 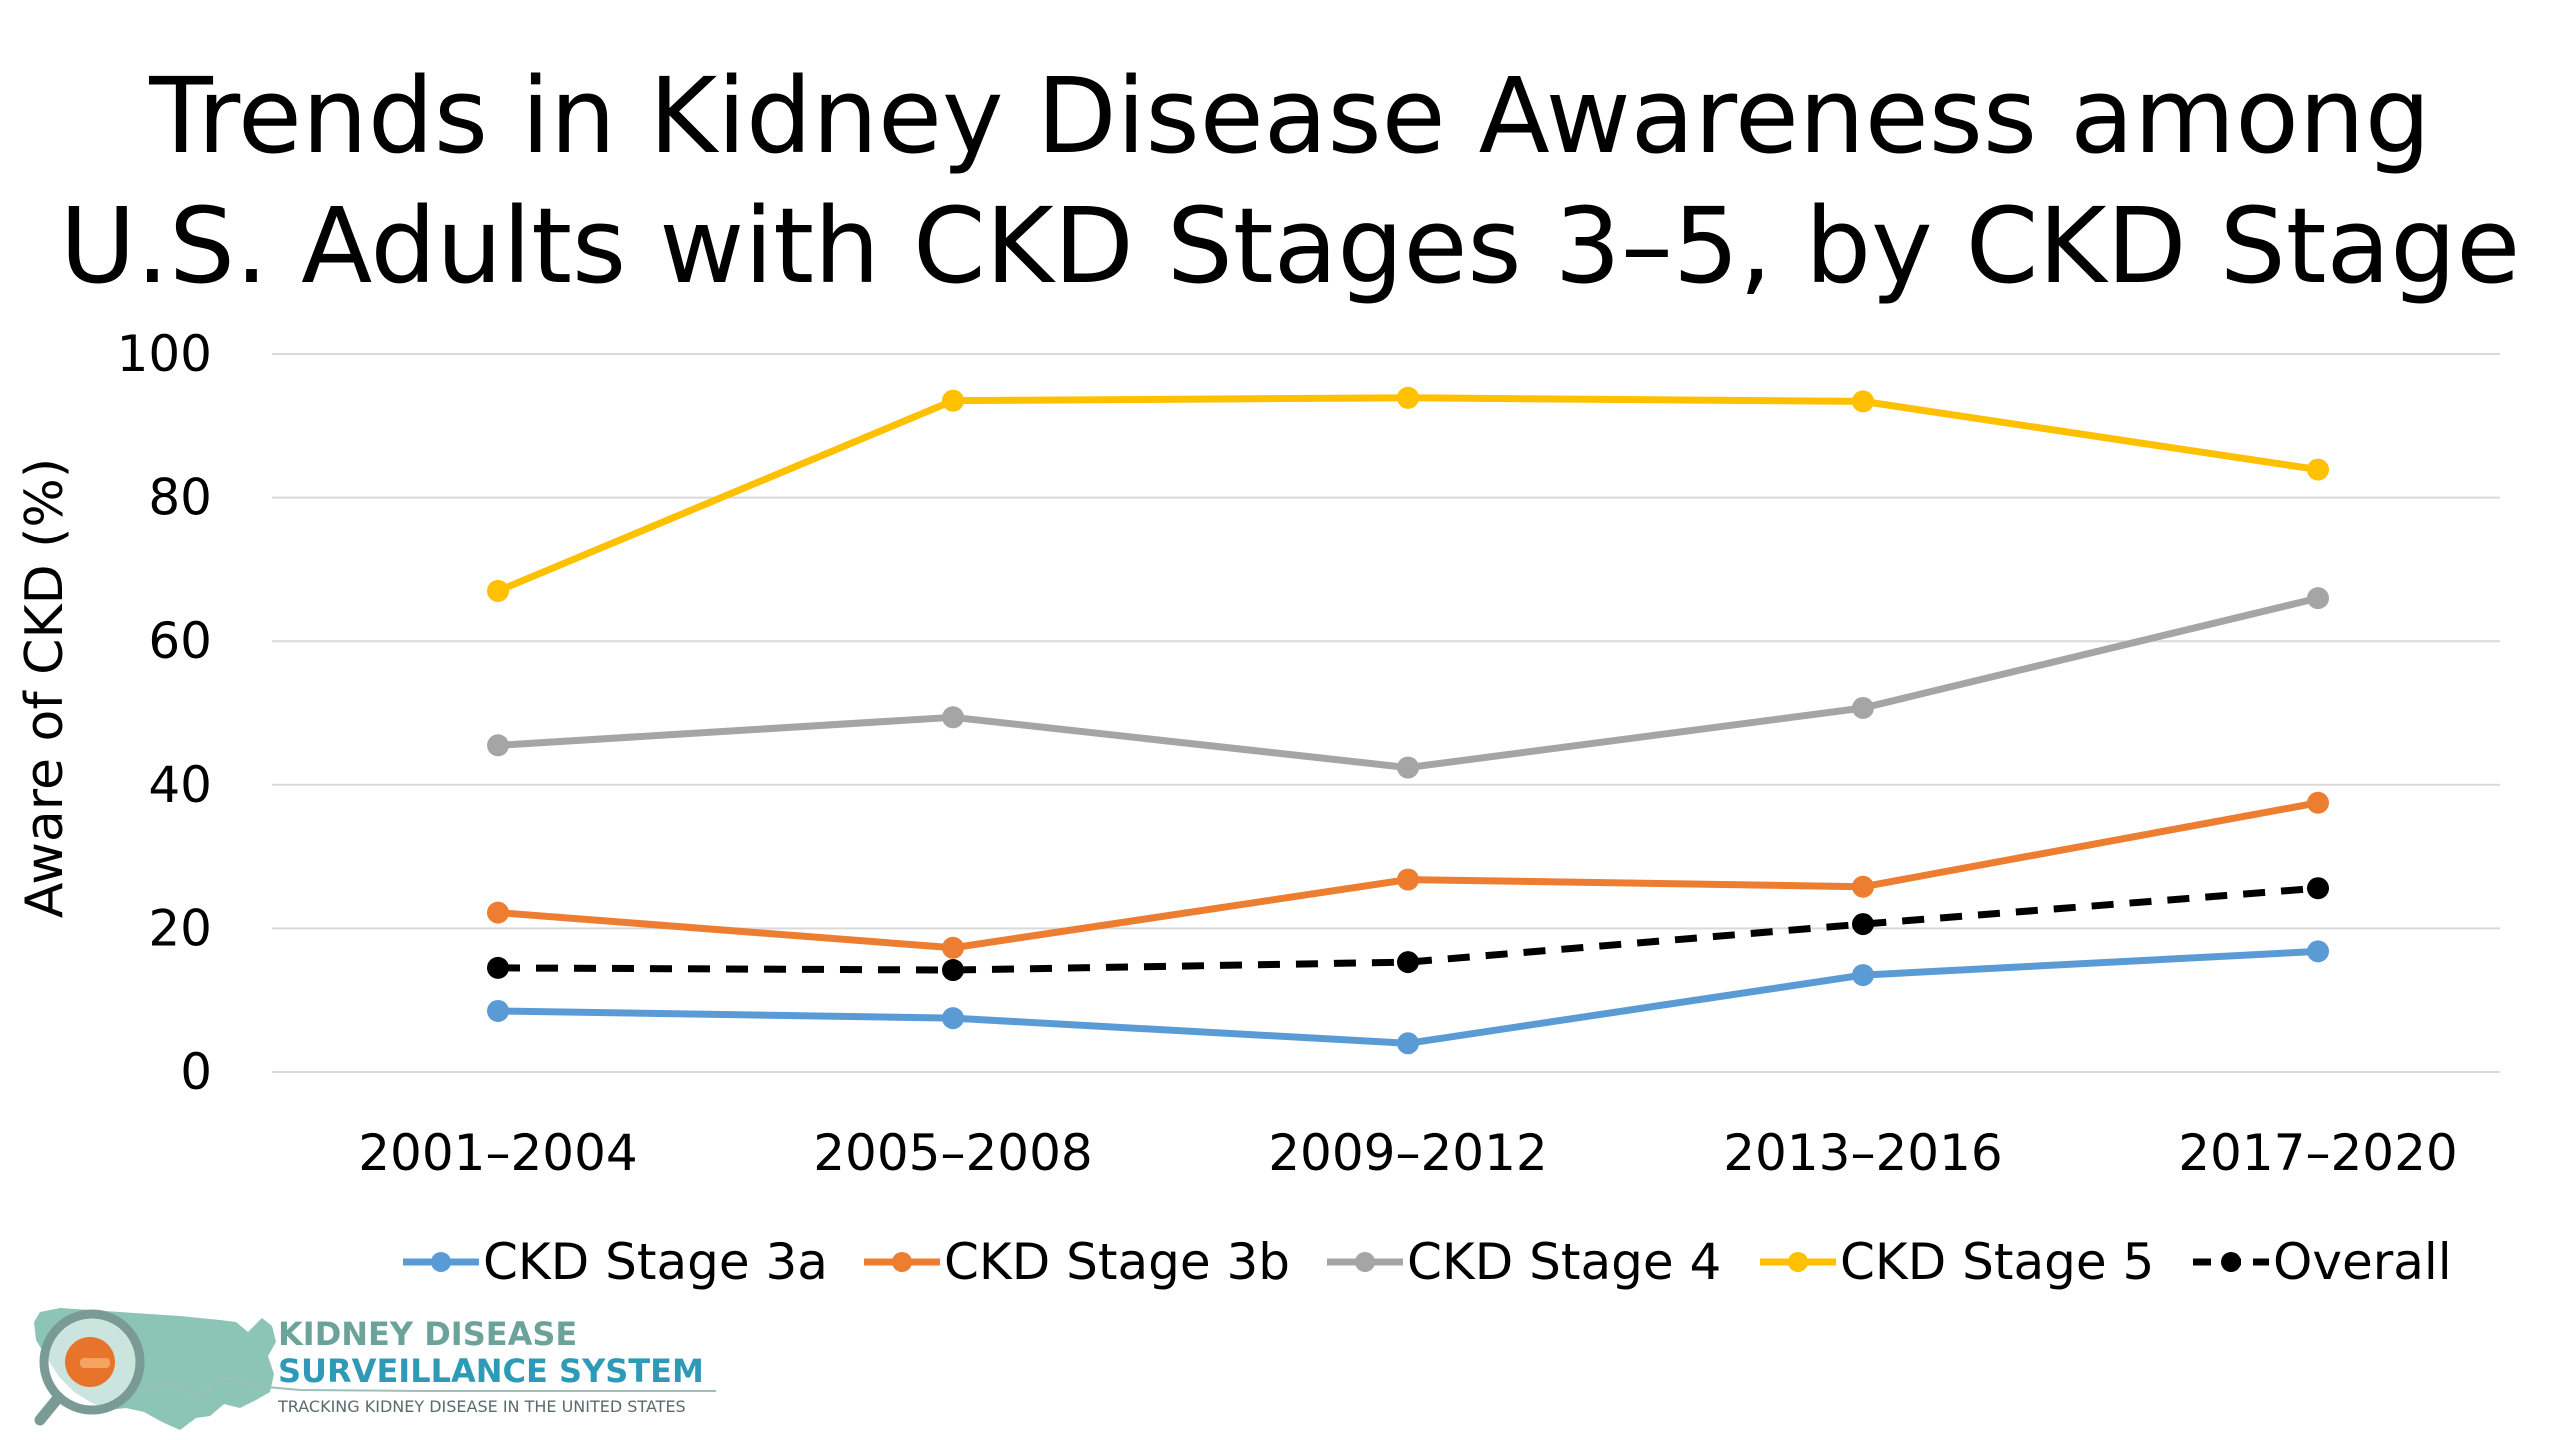 I want to click on y-tick-label: 100, so click(x=164, y=354).